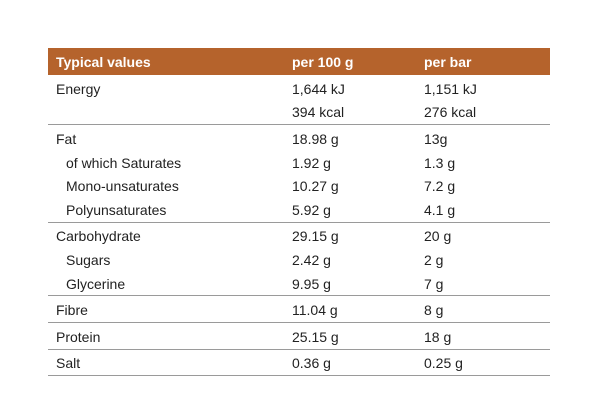  I want to click on cell: 20 g, so click(438, 236).